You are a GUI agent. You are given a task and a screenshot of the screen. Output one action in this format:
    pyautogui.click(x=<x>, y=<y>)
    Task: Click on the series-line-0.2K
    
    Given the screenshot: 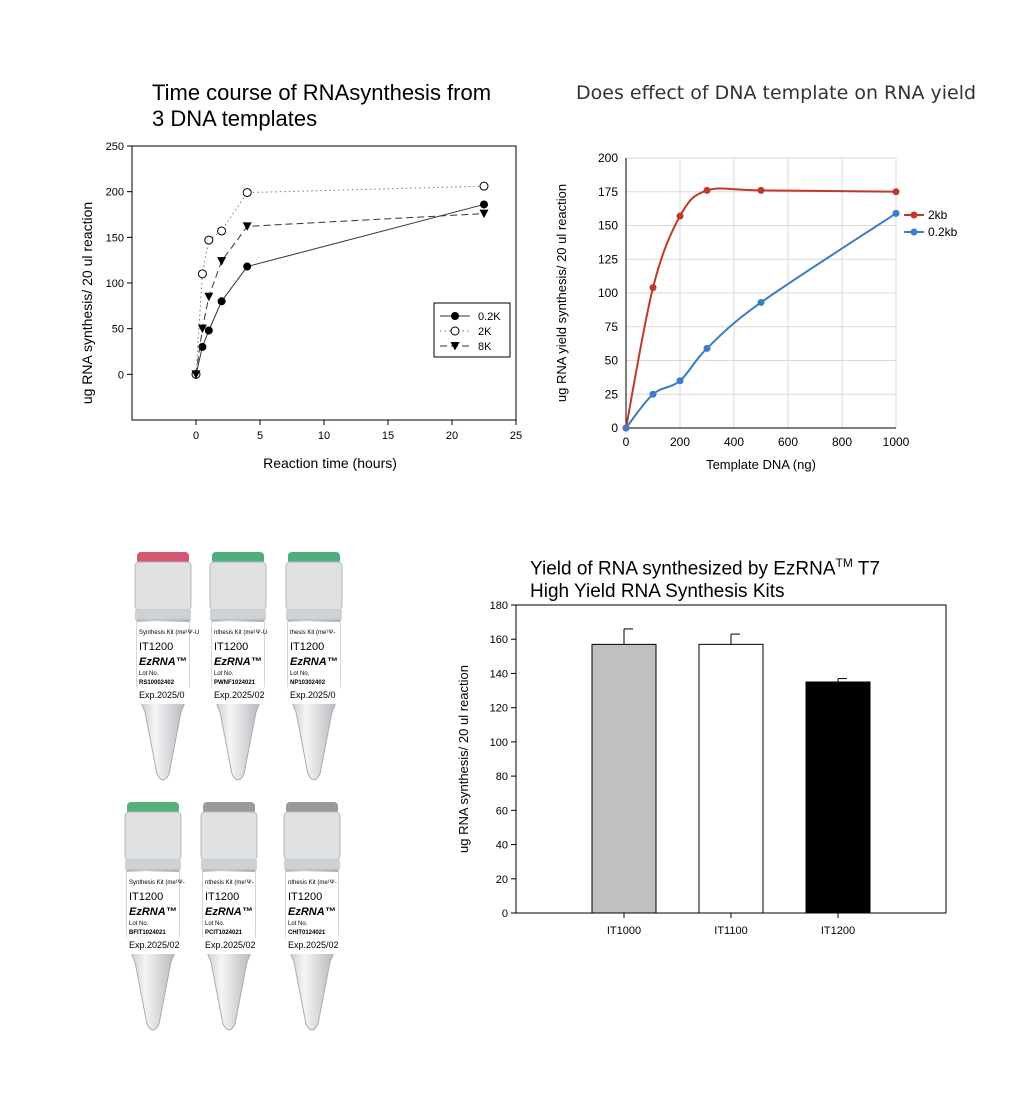 What is the action you would take?
    pyautogui.click(x=340, y=289)
    